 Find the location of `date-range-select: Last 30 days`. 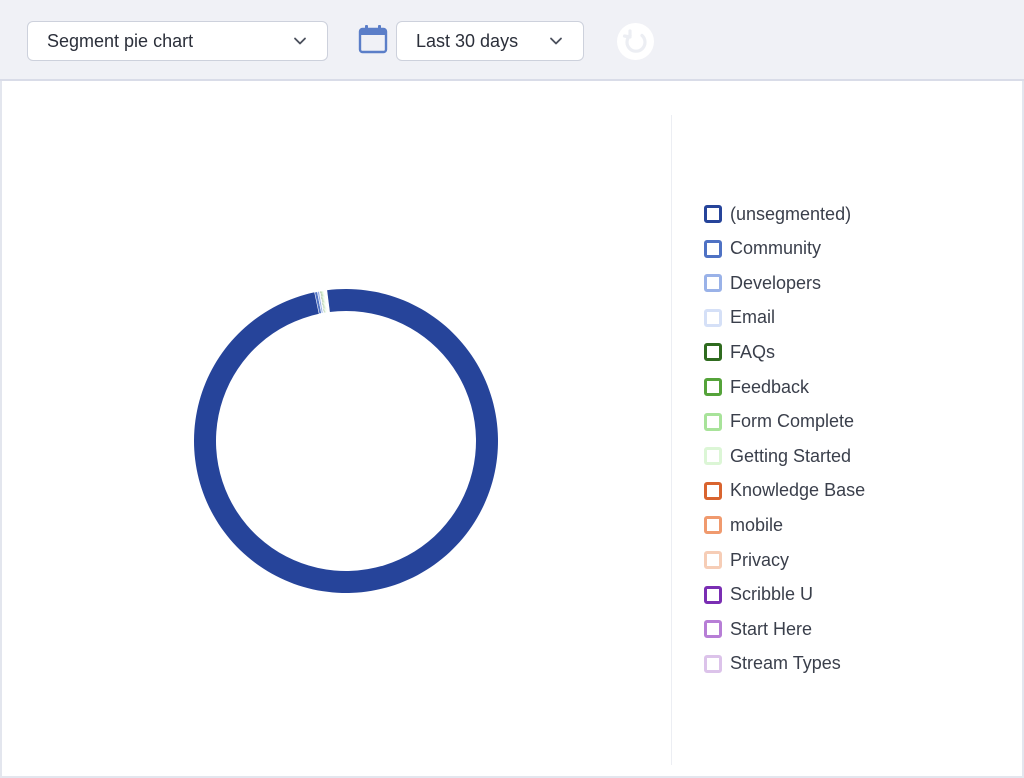

date-range-select: Last 30 days is located at coordinates (490, 41).